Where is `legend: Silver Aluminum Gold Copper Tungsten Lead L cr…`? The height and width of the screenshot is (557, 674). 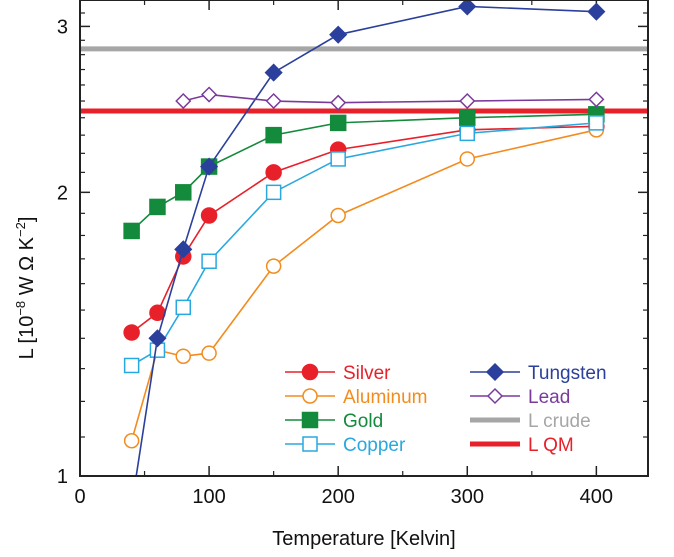
legend: Silver Aluminum Gold Copper Tungsten Lead L cr… is located at coordinates (446, 409).